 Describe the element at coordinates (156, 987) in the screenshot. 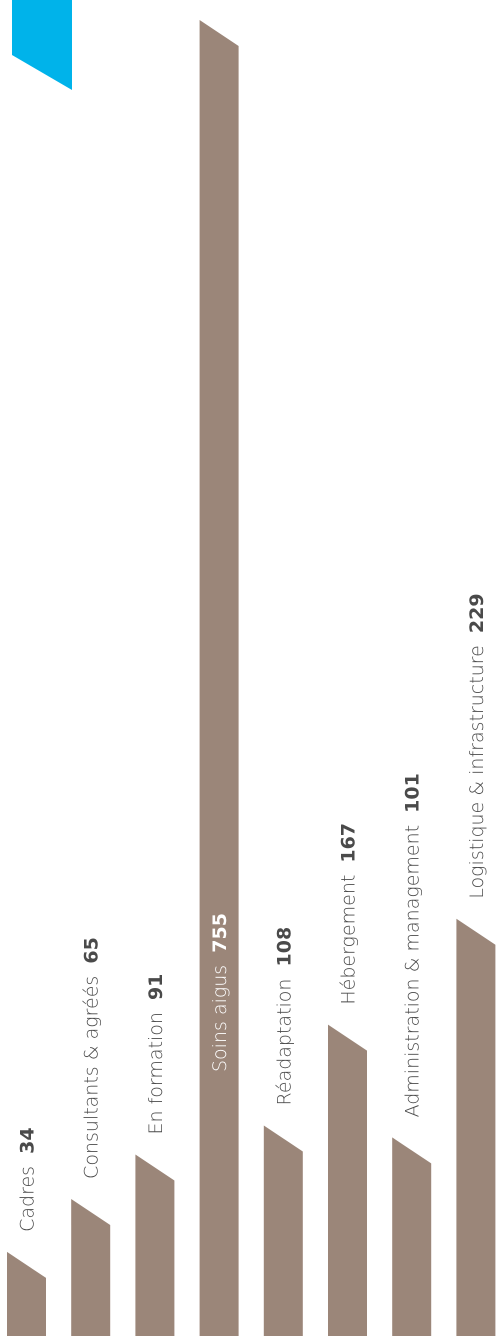

I see `value-label: 91` at that location.